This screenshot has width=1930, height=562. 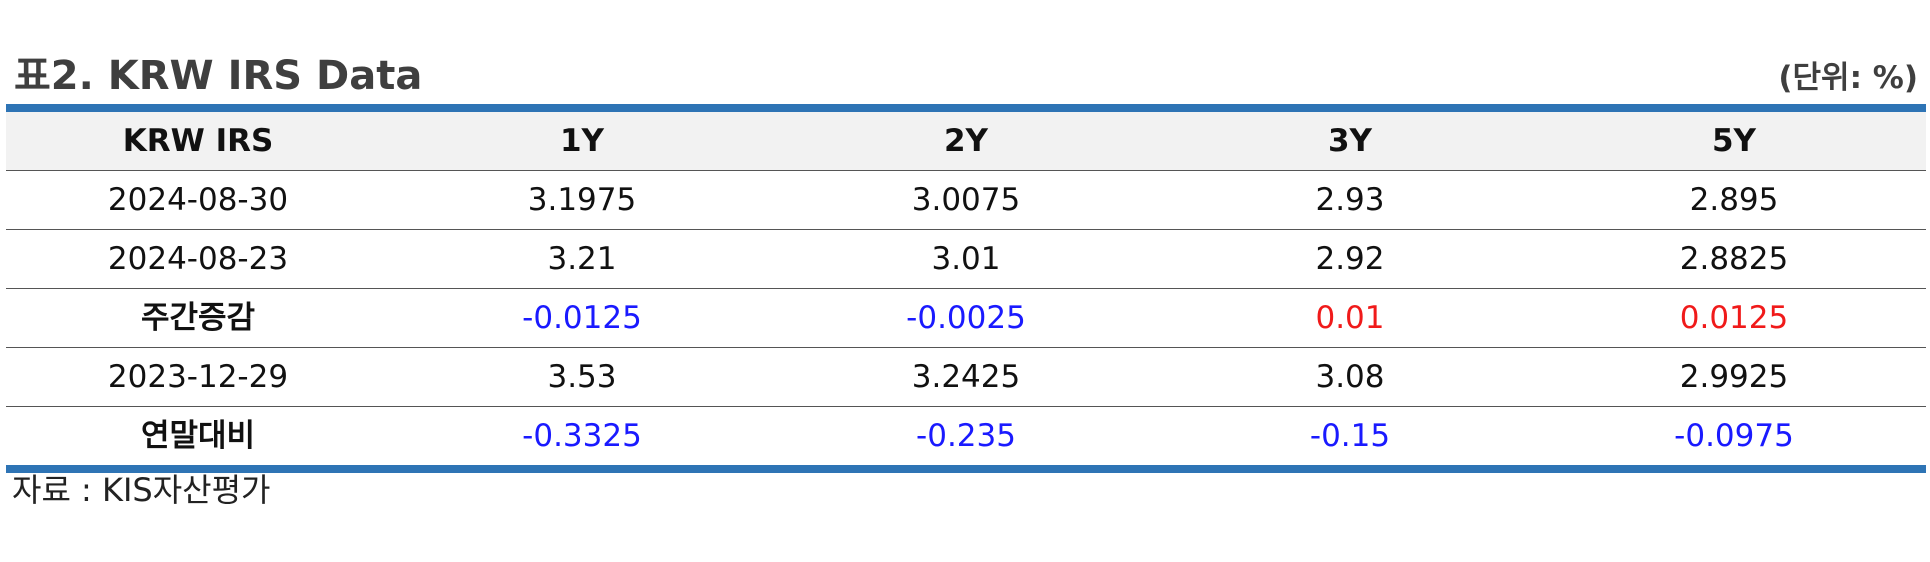 I want to click on table-cell: -0.235, so click(x=966, y=436).